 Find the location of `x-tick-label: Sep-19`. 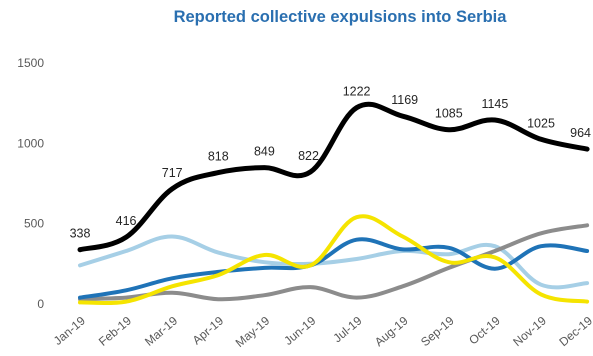

x-tick-label: Sep-19 is located at coordinates (437, 331).